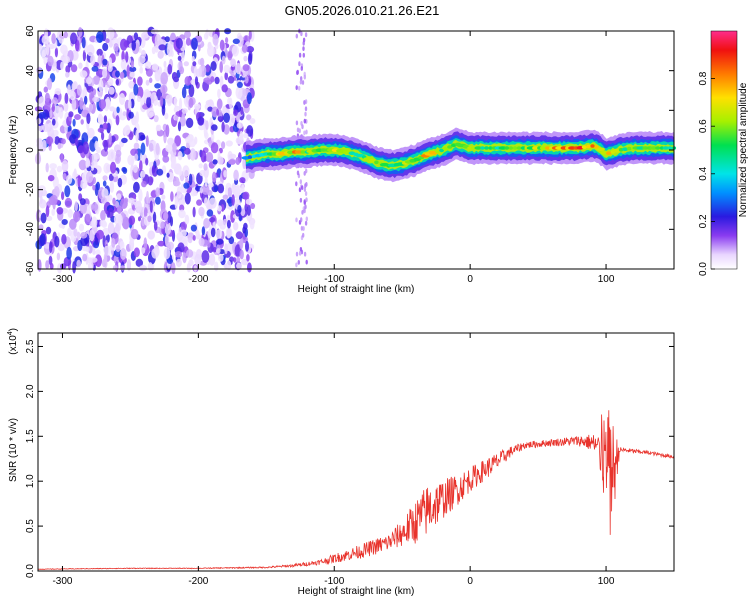 The height and width of the screenshot is (600, 750). What do you see at coordinates (703, 126) in the screenshot?
I see `colorbar-tick-label: 0.6` at bounding box center [703, 126].